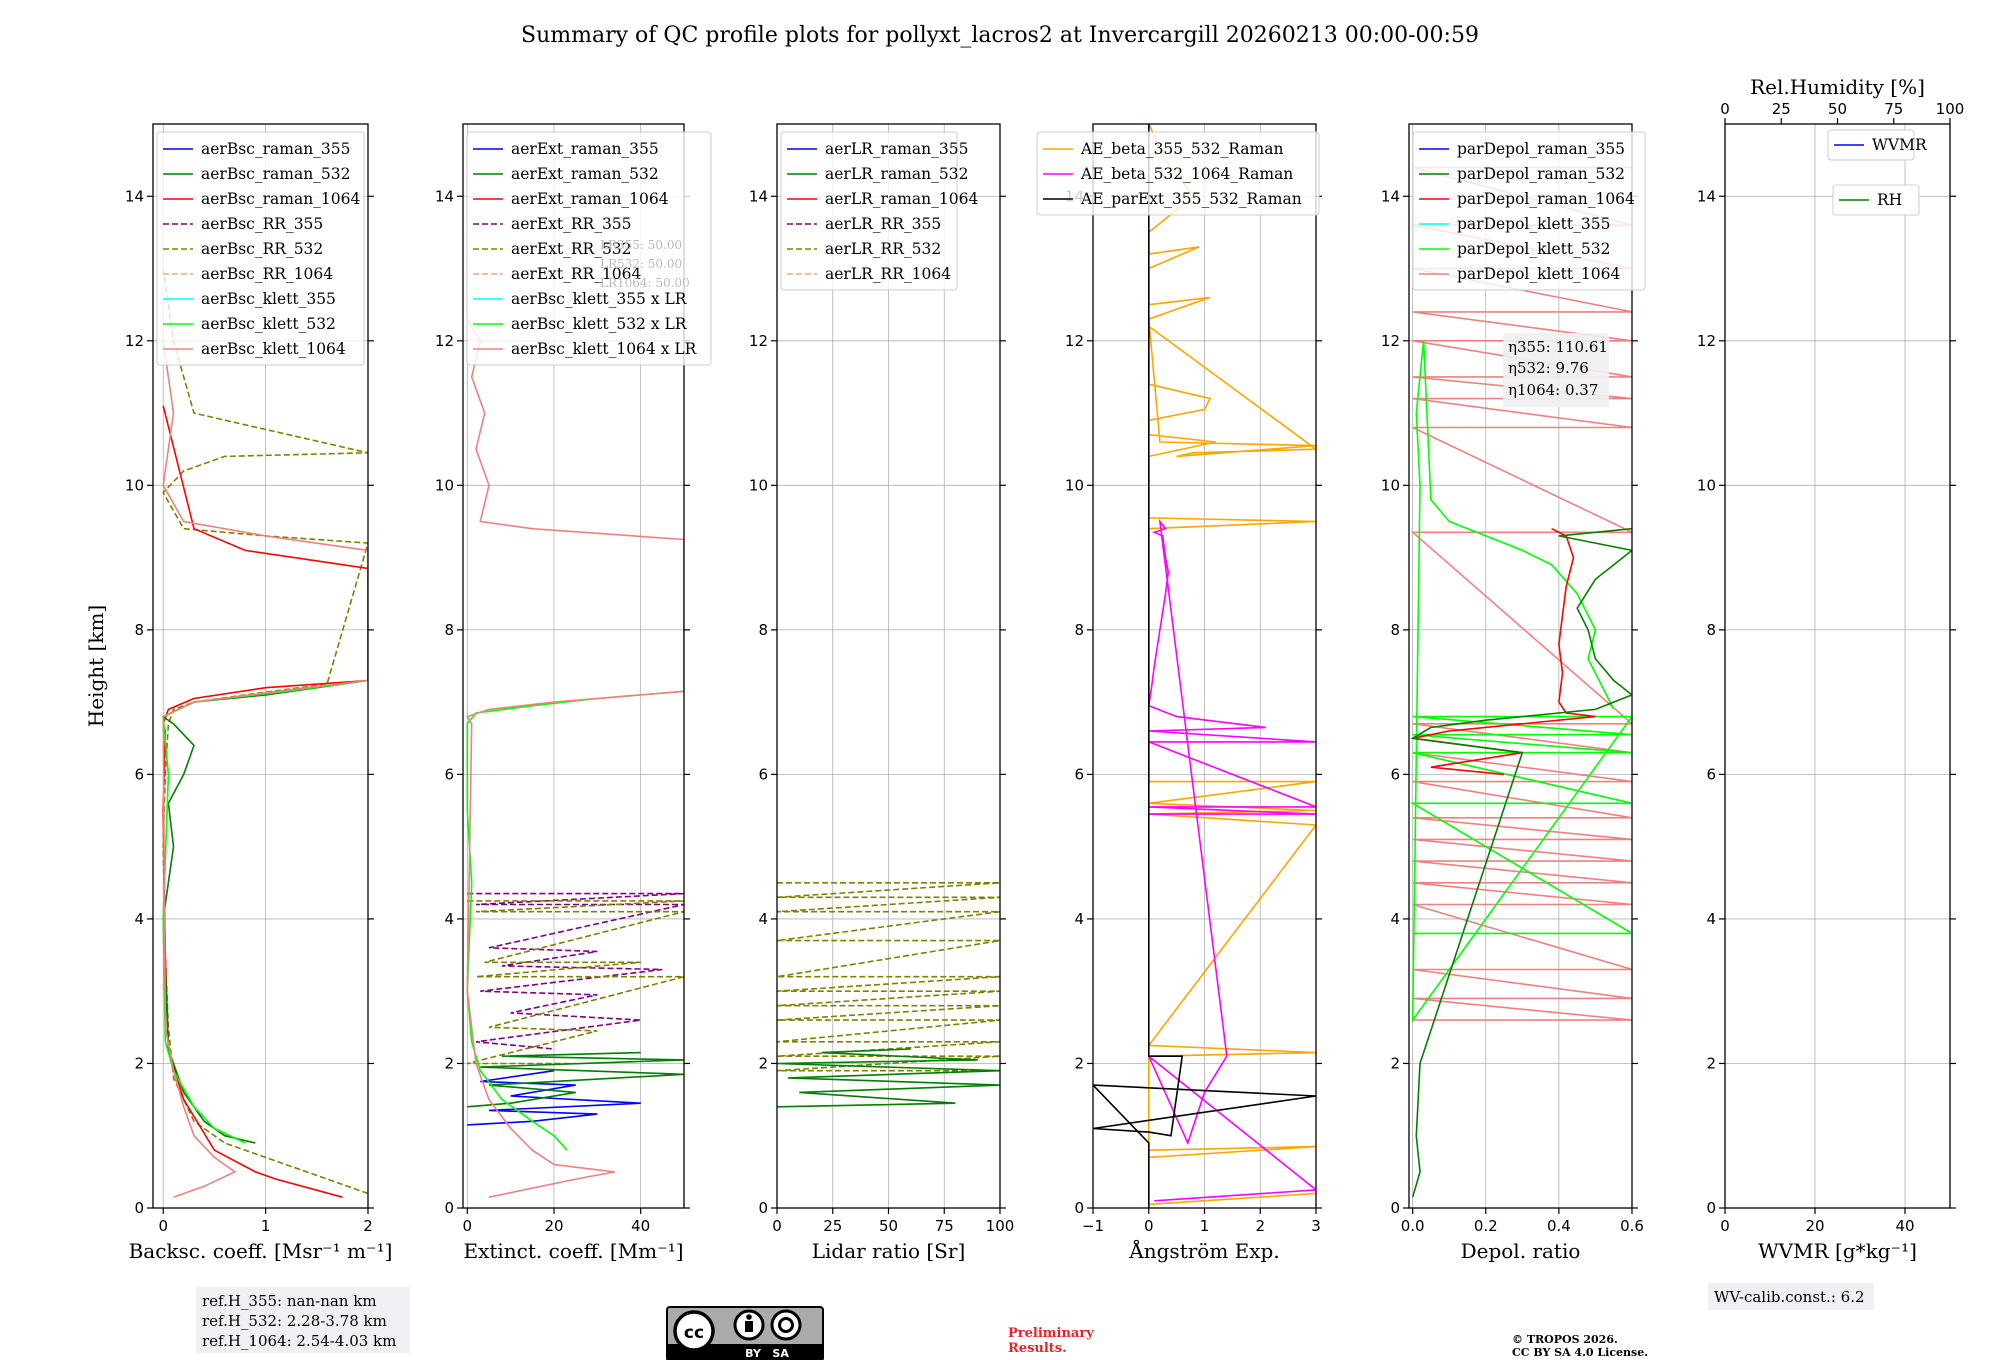 Image resolution: width=2000 pixels, height=1360 pixels. Describe the element at coordinates (1546, 199) in the screenshot. I see `legend-entry: parDepol_raman_1064` at that location.